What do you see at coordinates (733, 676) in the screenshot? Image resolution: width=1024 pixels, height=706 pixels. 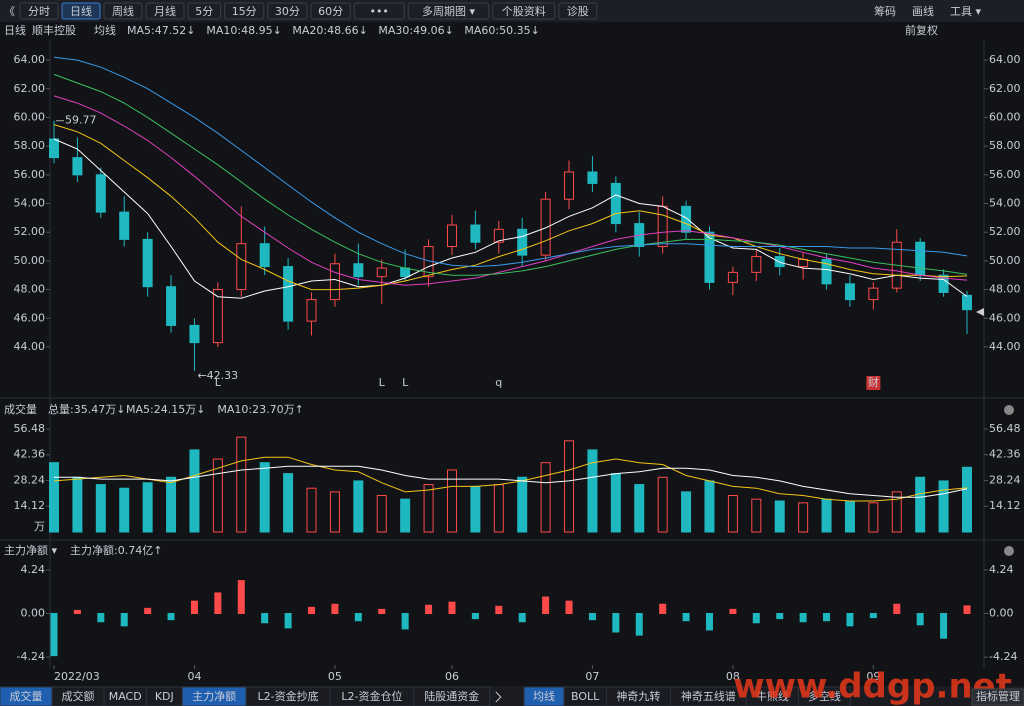 I see `x-tick-label: 08` at bounding box center [733, 676].